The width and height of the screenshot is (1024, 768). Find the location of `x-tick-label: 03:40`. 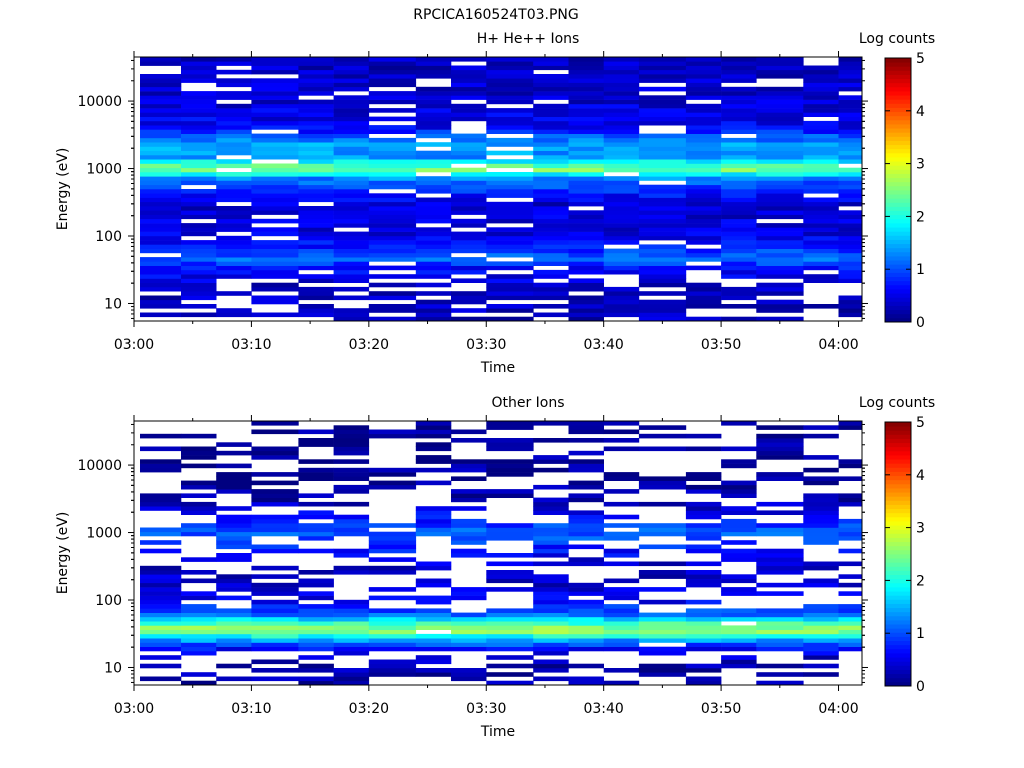

x-tick-label: 03:40 is located at coordinates (603, 709).